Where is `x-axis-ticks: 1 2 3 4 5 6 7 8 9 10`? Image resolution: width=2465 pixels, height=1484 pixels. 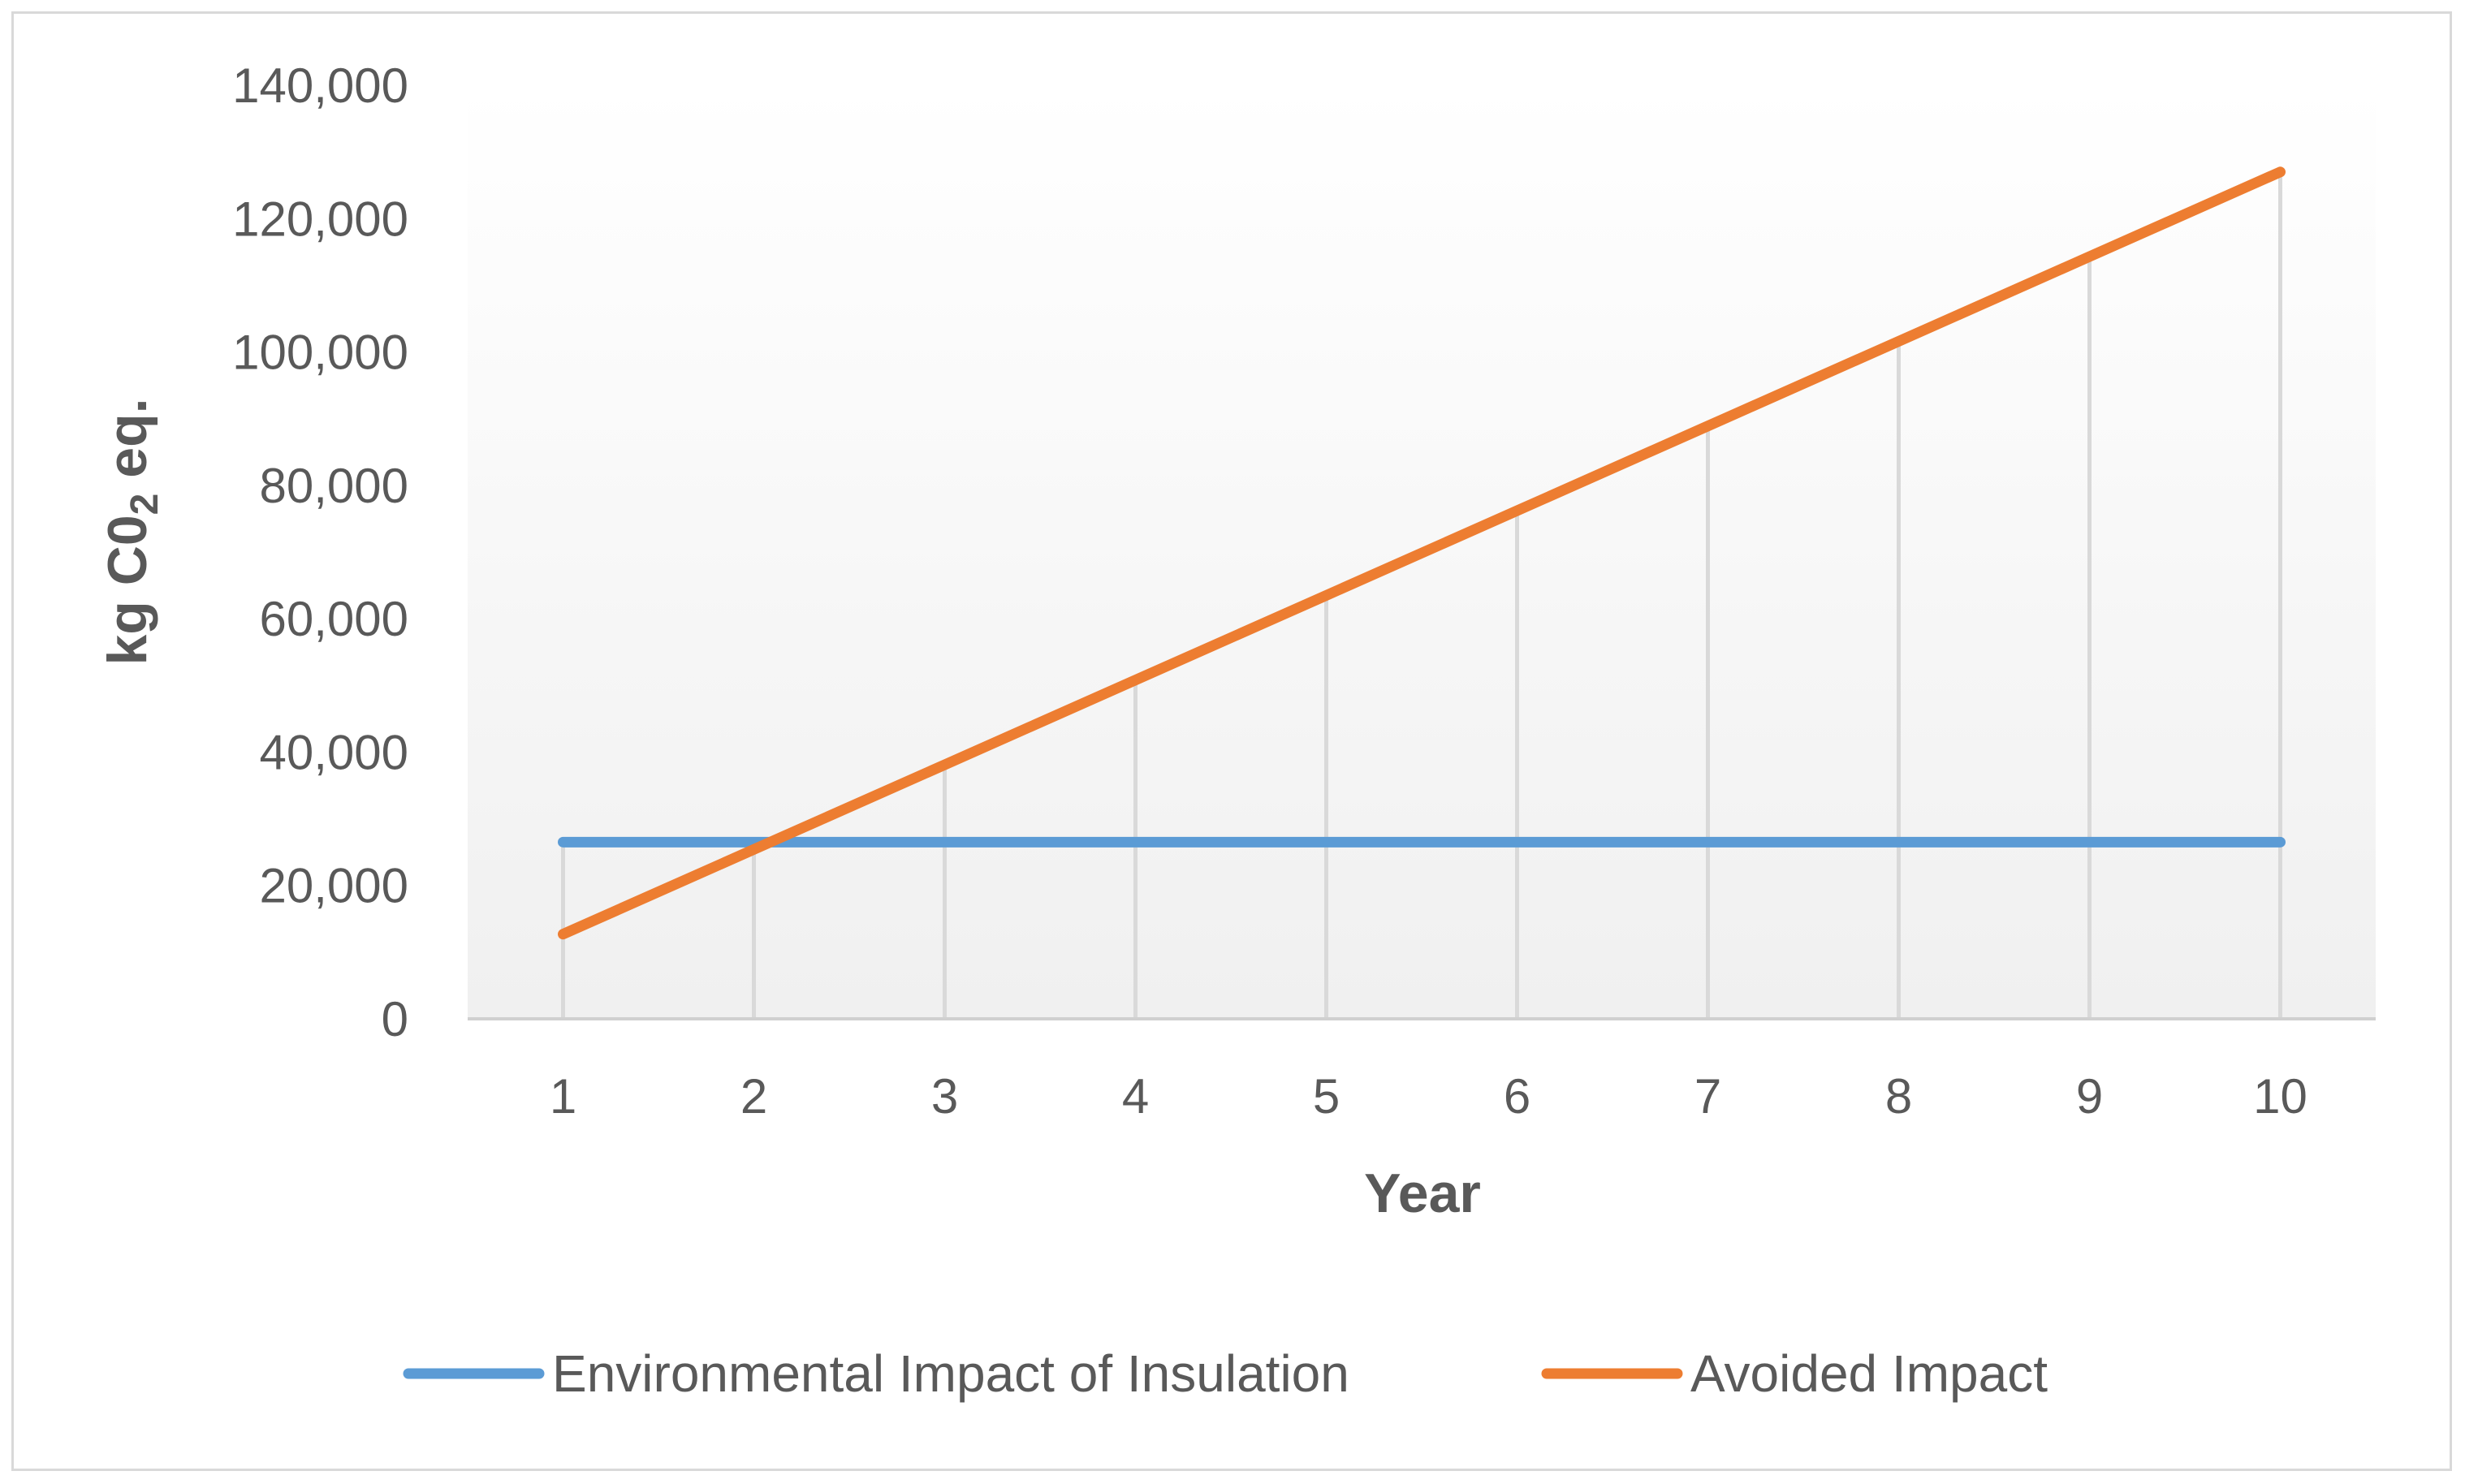 x-axis-ticks: 1 2 3 4 5 6 7 8 9 10 is located at coordinates (1428, 1096).